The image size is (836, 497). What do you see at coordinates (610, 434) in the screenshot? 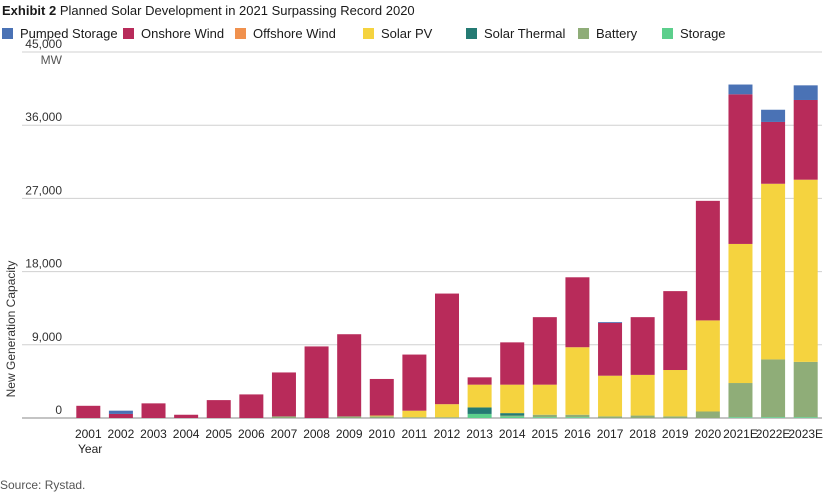
I see `x-tick-label: 2017` at bounding box center [610, 434].